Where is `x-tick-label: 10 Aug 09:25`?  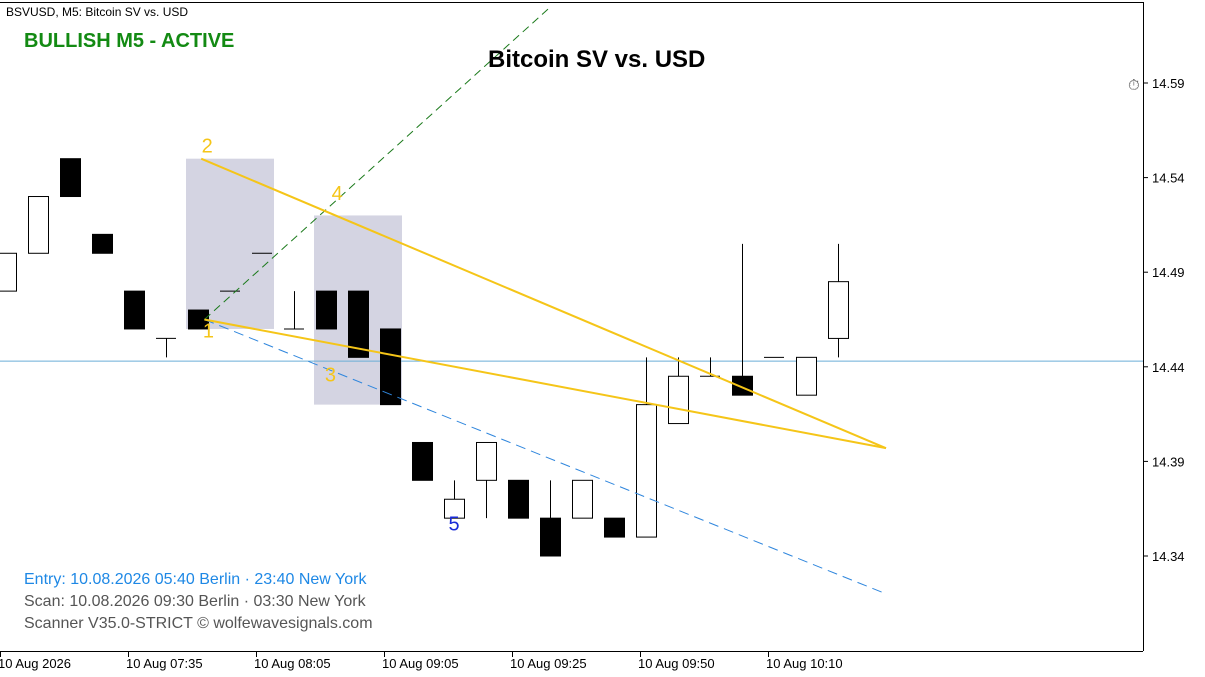 x-tick-label: 10 Aug 09:25 is located at coordinates (548, 663).